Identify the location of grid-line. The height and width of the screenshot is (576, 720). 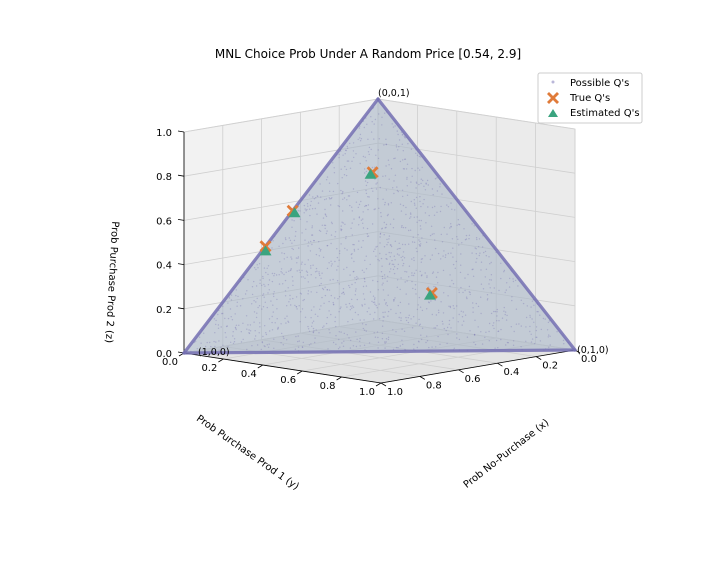
(281, 115).